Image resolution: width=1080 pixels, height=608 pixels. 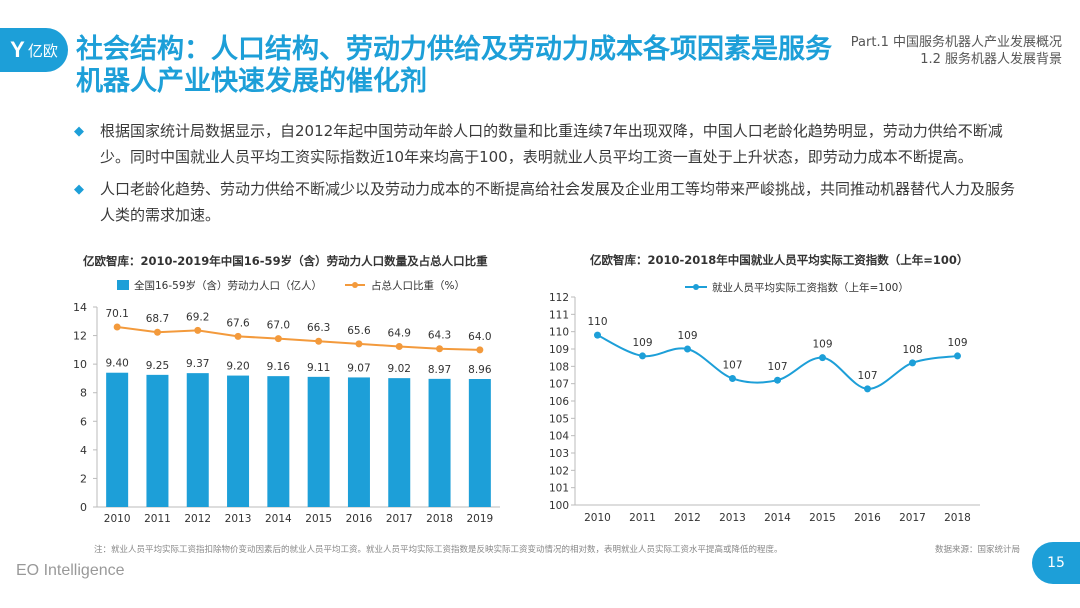 I want to click on y-tick-label: 107, so click(x=559, y=385).